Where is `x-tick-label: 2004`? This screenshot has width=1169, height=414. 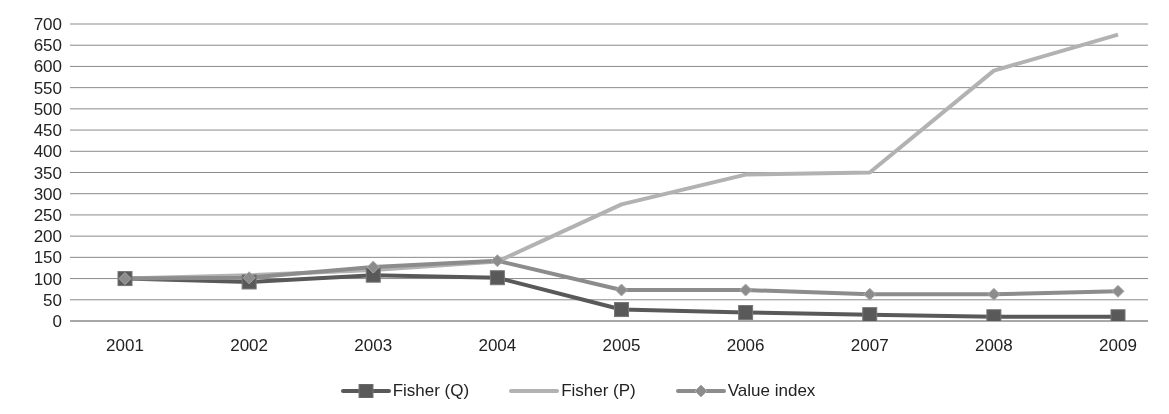
x-tick-label: 2004 is located at coordinates (497, 346).